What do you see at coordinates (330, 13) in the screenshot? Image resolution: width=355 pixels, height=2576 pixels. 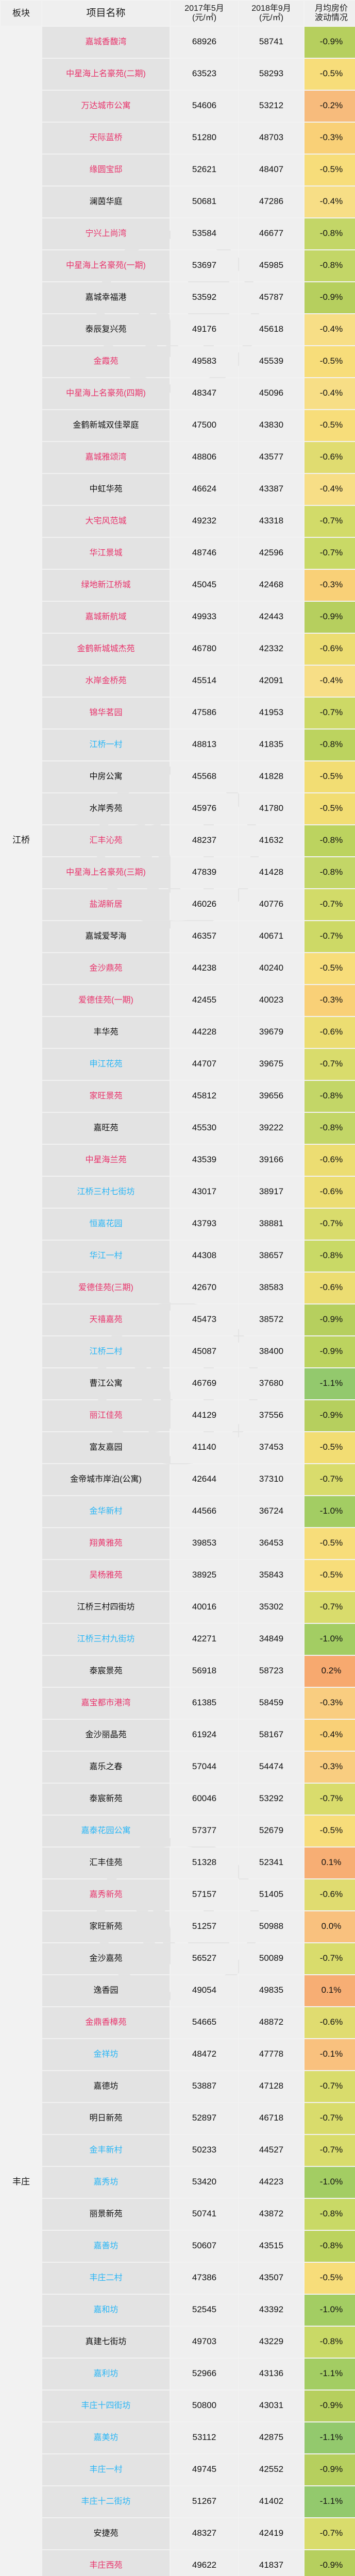 I see `column-header-change: 月均房价 波动情况` at bounding box center [330, 13].